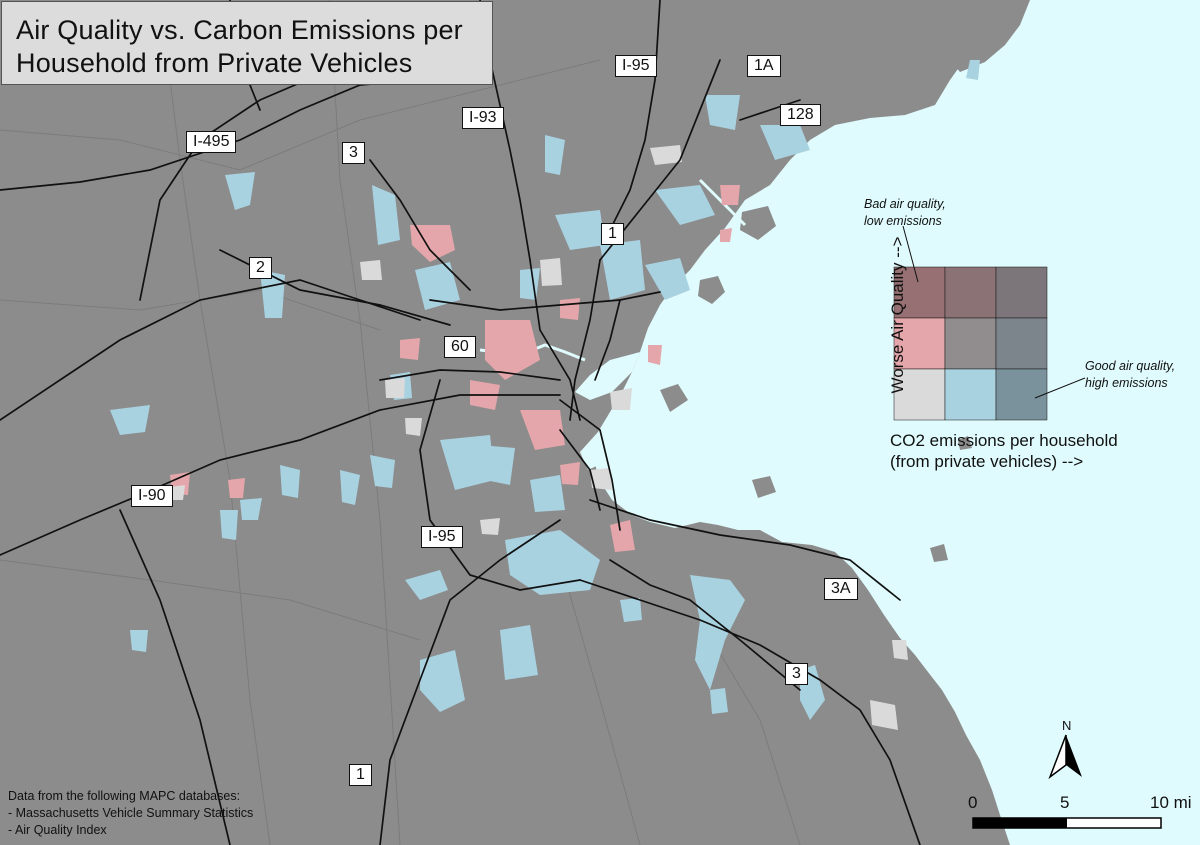  What do you see at coordinates (214, 63) in the screenshot?
I see `map-title-line-2: Household from Private Vehicles` at bounding box center [214, 63].